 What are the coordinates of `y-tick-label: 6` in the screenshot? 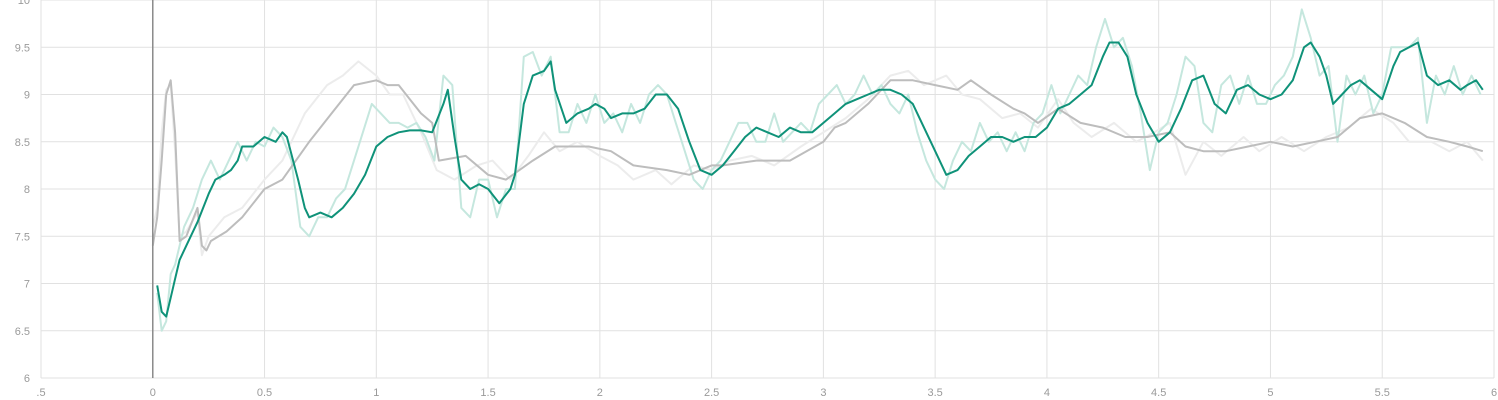 It's located at (27, 379).